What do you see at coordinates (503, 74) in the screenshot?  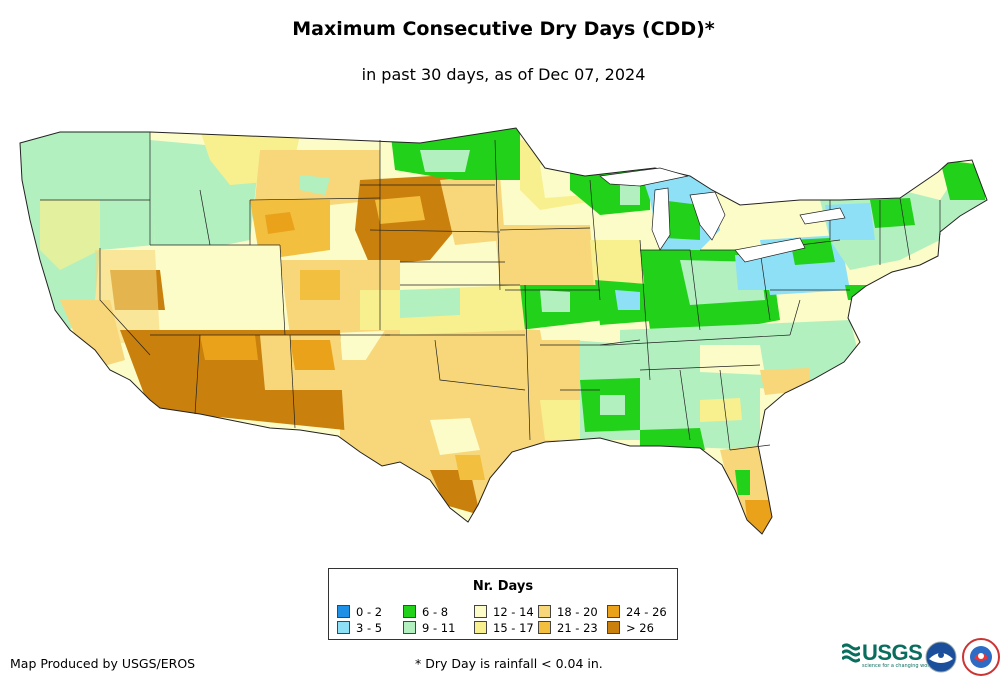 I see `map-subtitle: in past 30 days, as of Dec 07, 2024` at bounding box center [503, 74].